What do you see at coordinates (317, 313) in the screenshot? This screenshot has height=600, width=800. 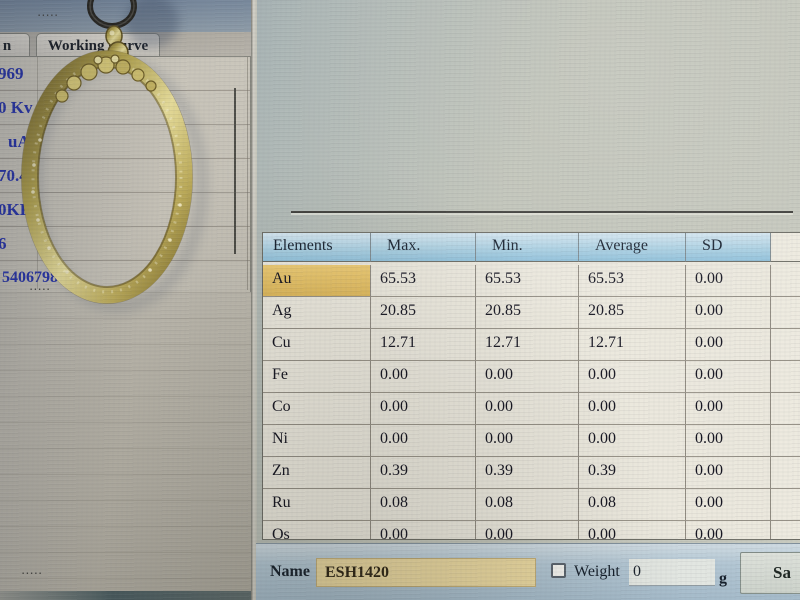 I see `element-cell-ag: Ag` at bounding box center [317, 313].